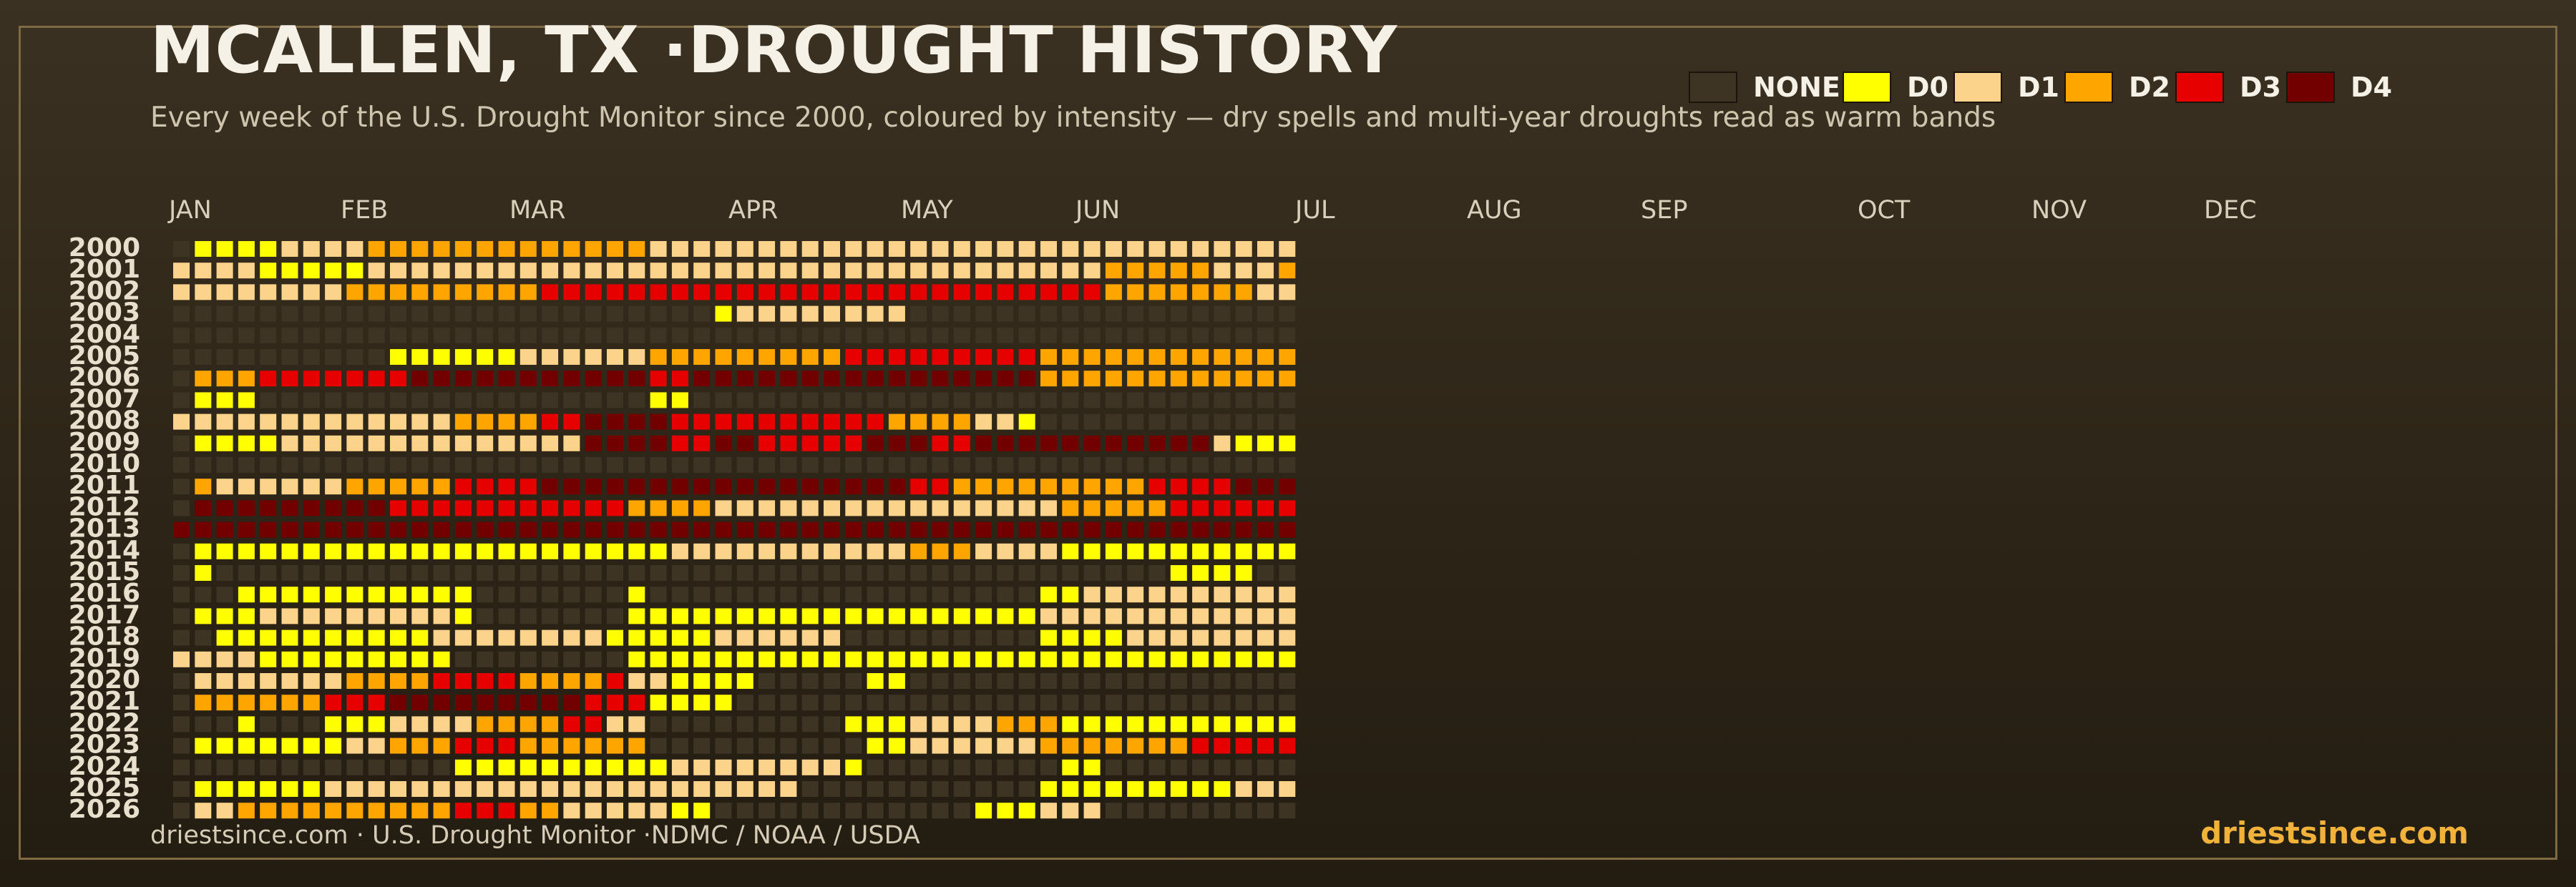 This screenshot has width=2576, height=887. What do you see at coordinates (2334, 833) in the screenshot?
I see `site-brand: driestsince.com` at bounding box center [2334, 833].